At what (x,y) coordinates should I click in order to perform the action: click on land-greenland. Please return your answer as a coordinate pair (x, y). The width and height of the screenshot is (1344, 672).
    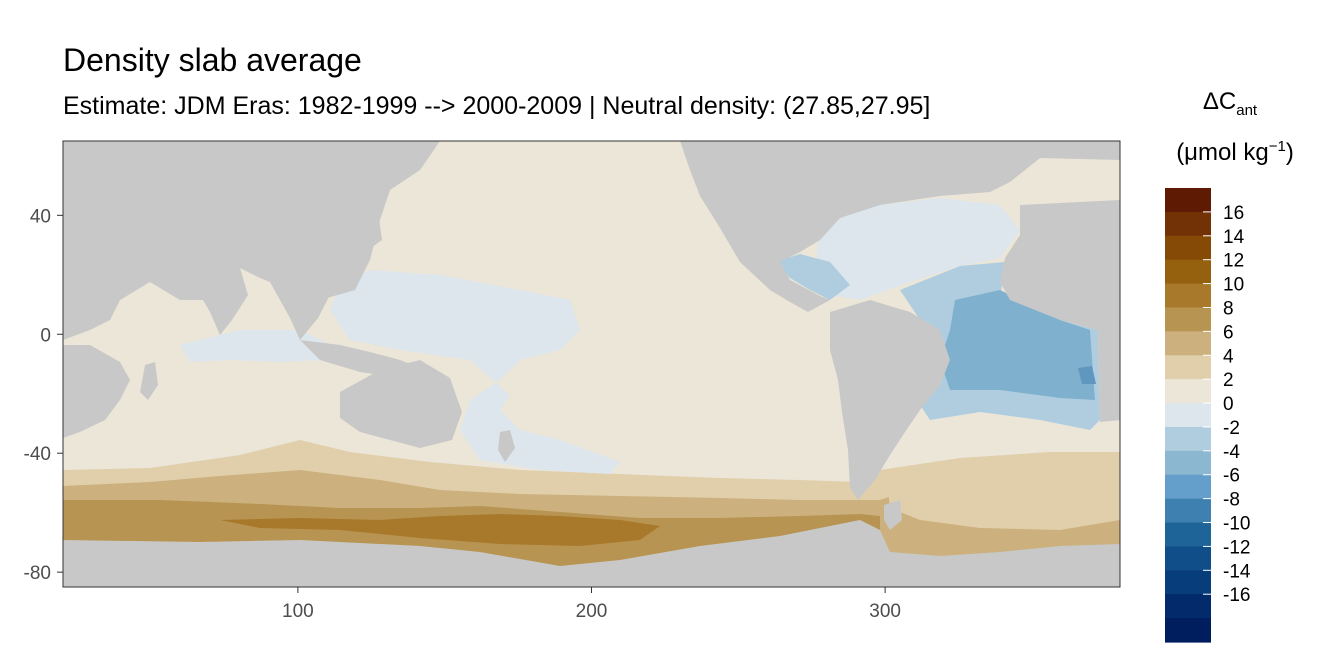
    Looking at the image, I should click on (955, 165).